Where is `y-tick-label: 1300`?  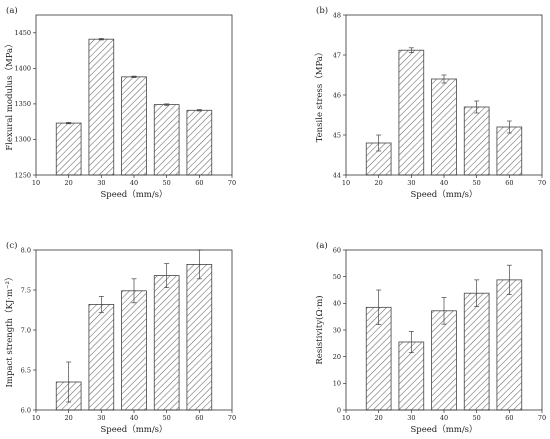
y-tick-label: 1300 is located at coordinates (22, 140).